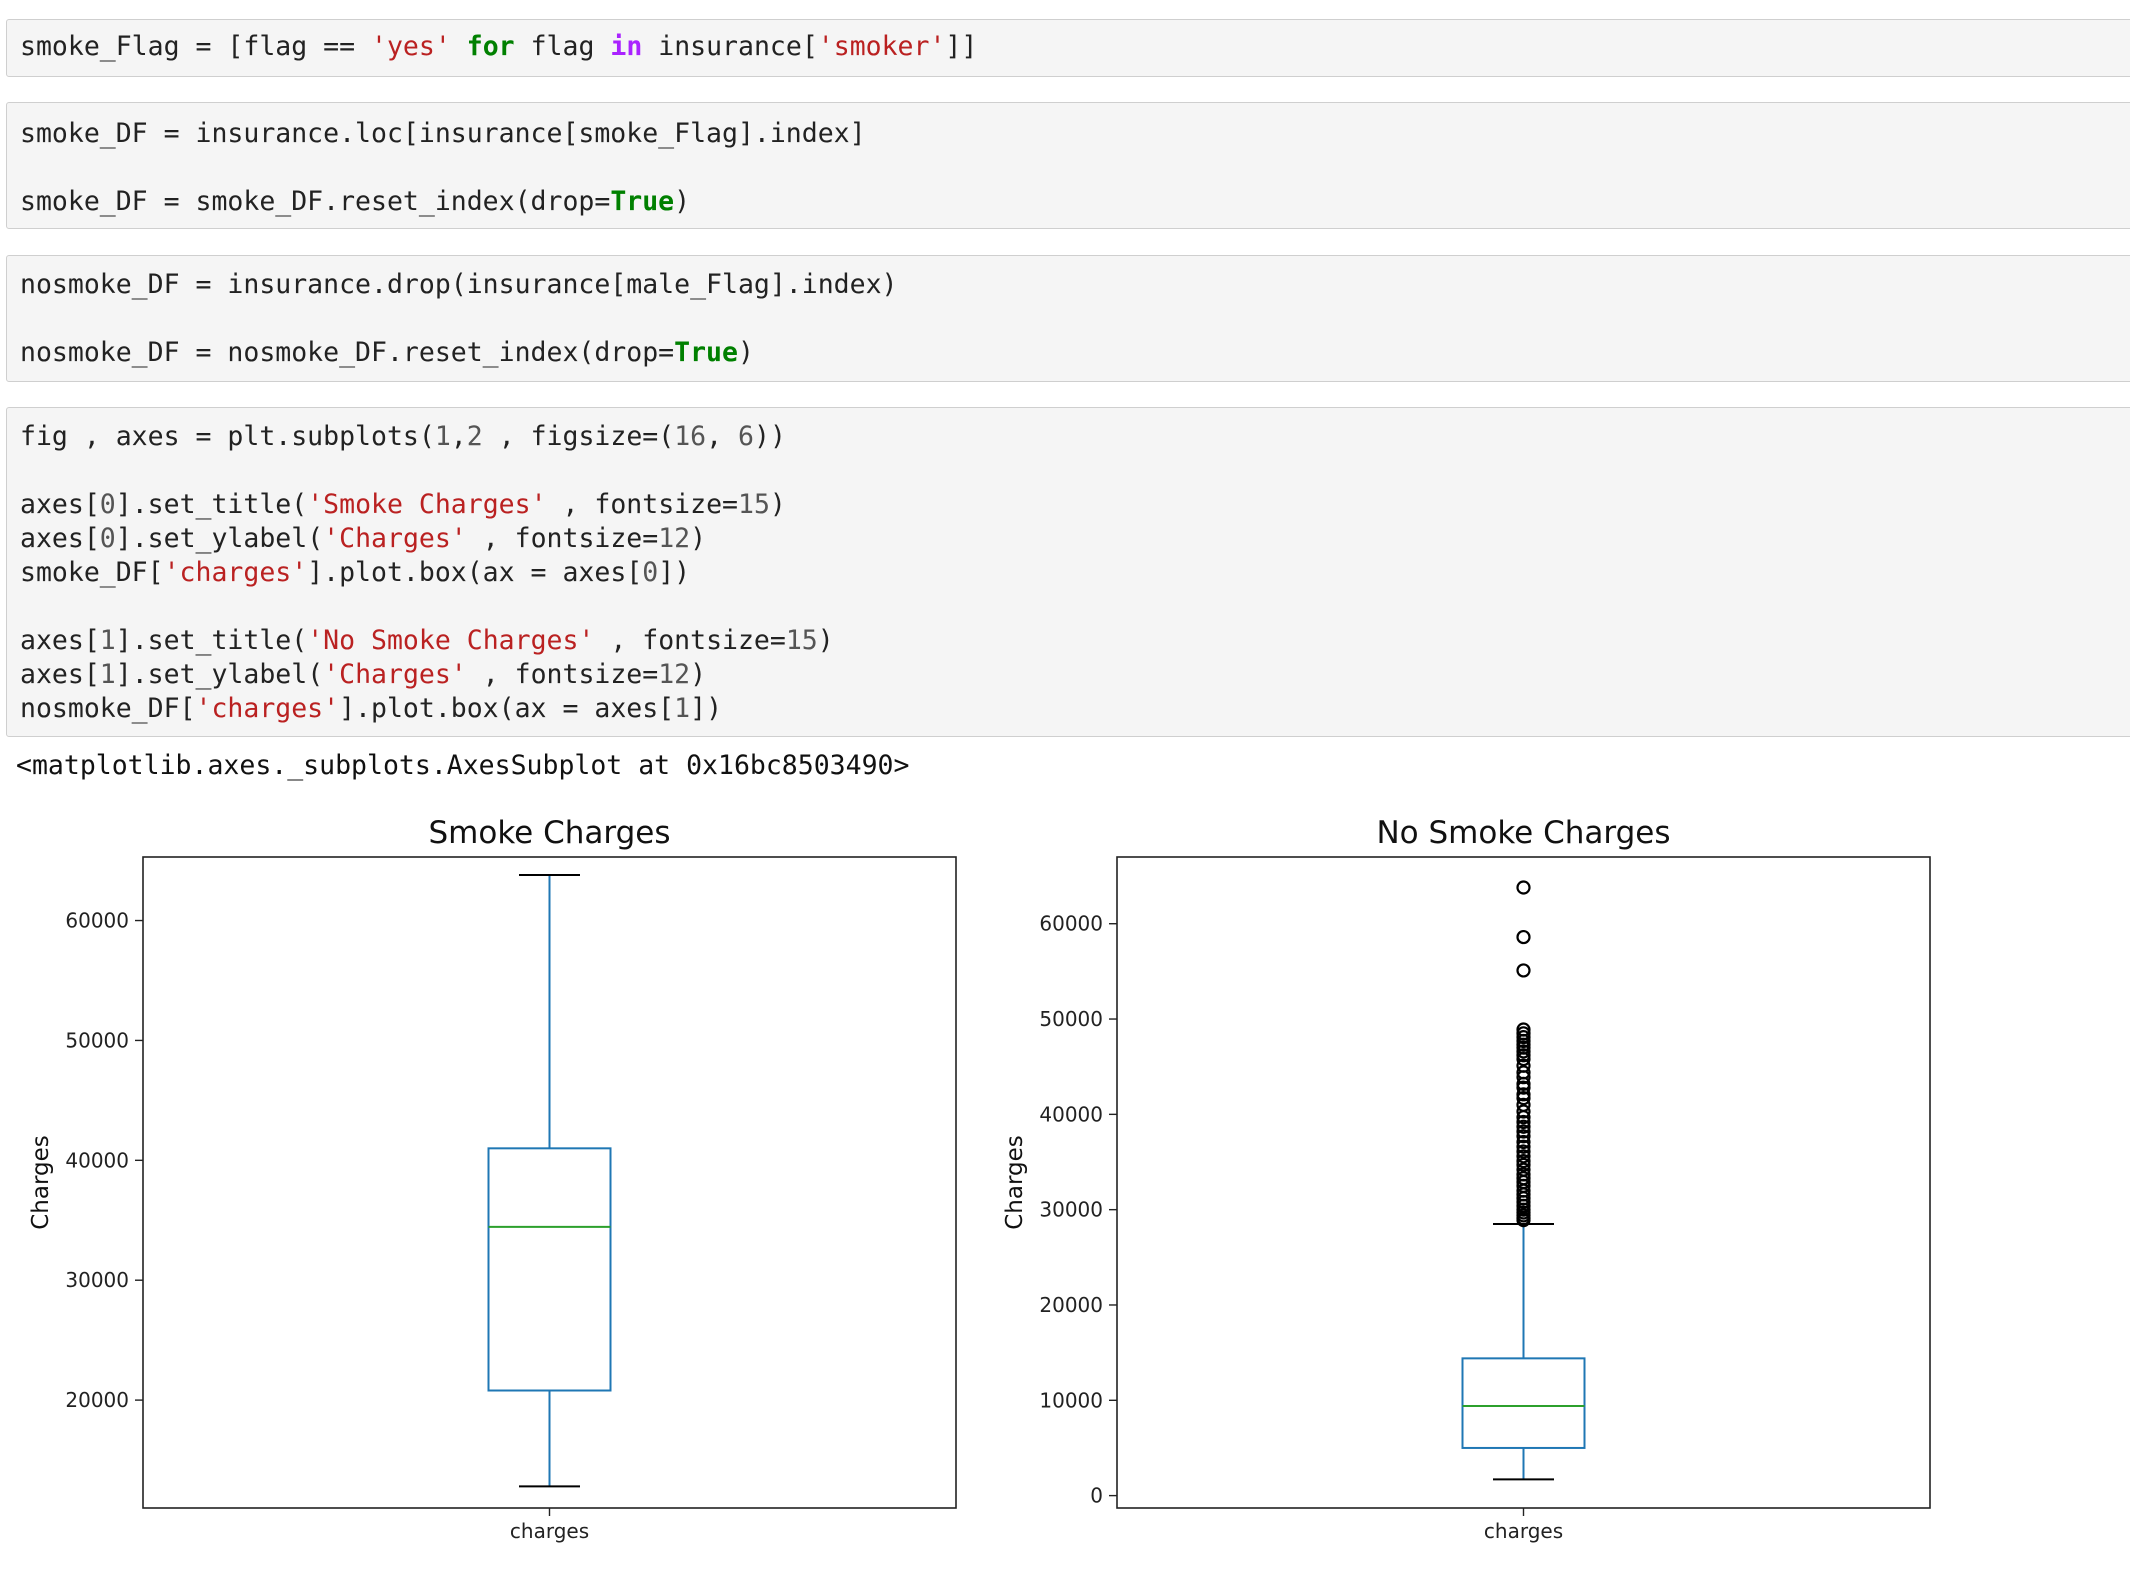 This screenshot has width=2130, height=1580. Describe the element at coordinates (1523, 833) in the screenshot. I see `chart-title: No Smoke Charges` at that location.